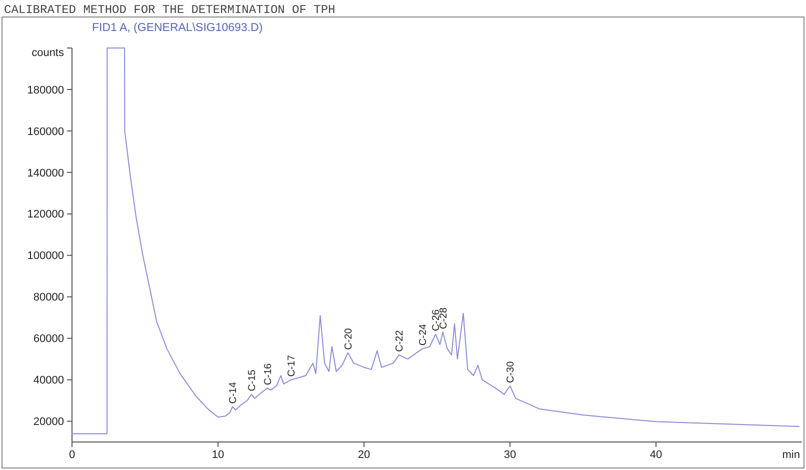 Image resolution: width=806 pixels, height=470 pixels. I want to click on x-tick-label: 40, so click(656, 455).